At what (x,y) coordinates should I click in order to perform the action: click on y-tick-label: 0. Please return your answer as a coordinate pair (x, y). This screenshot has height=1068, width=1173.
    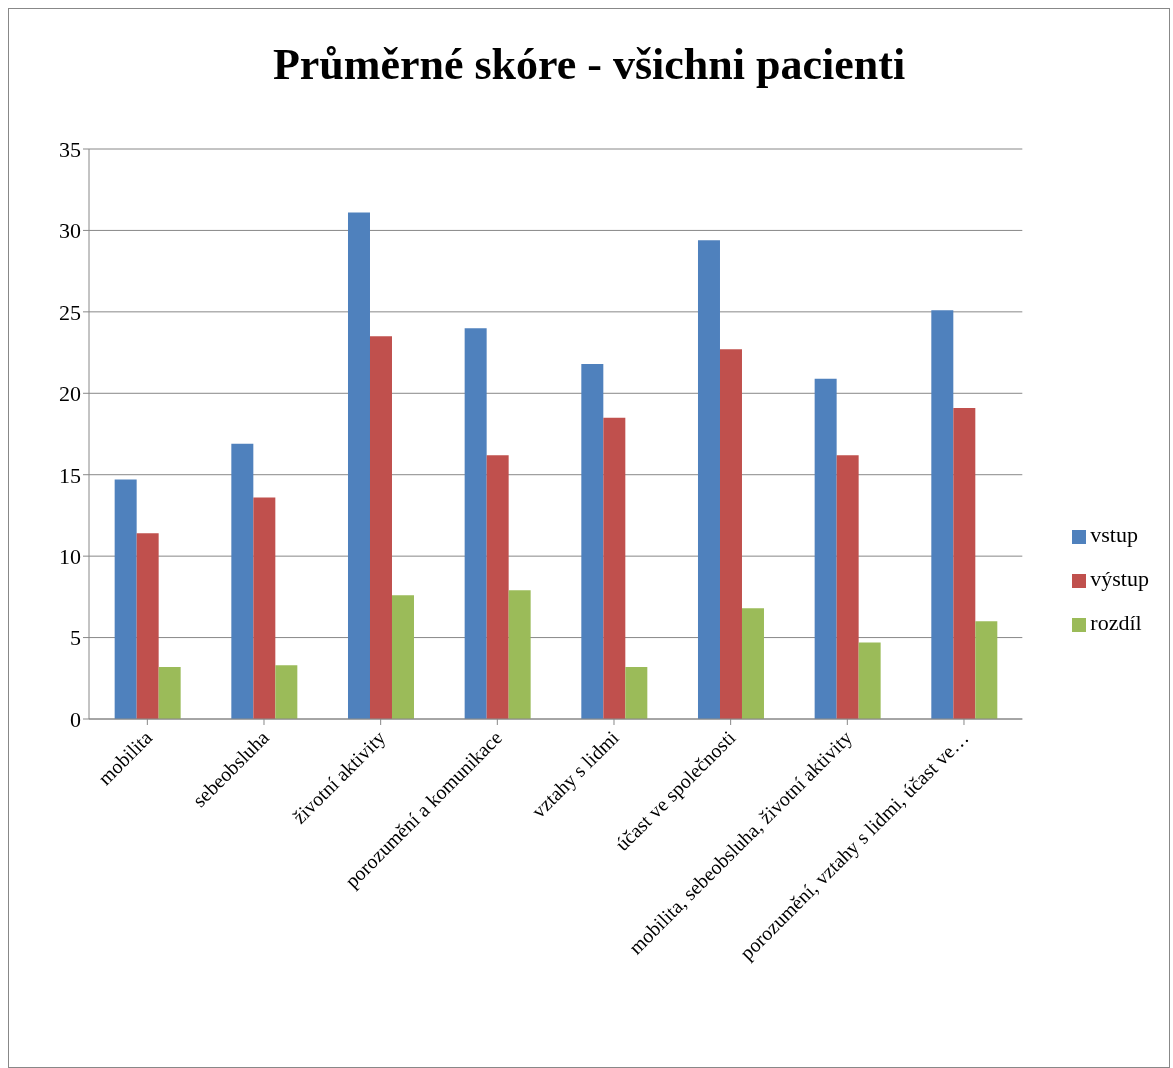
    Looking at the image, I should click on (75, 719).